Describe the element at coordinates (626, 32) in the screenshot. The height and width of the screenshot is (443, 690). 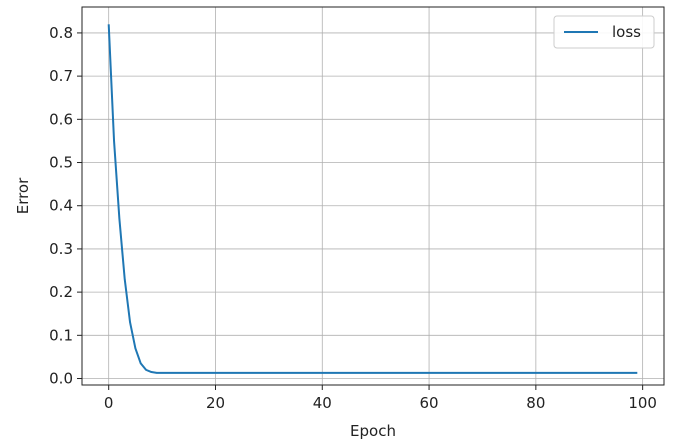
I see `legend-label-loss: loss` at that location.